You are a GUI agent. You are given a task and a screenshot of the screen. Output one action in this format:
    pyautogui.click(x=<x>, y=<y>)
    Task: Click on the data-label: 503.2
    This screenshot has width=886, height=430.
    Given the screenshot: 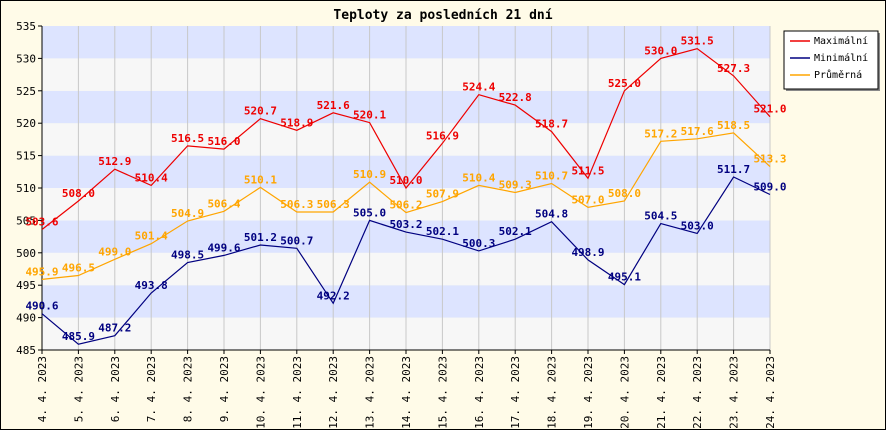 What is the action you would take?
    pyautogui.click(x=405, y=224)
    